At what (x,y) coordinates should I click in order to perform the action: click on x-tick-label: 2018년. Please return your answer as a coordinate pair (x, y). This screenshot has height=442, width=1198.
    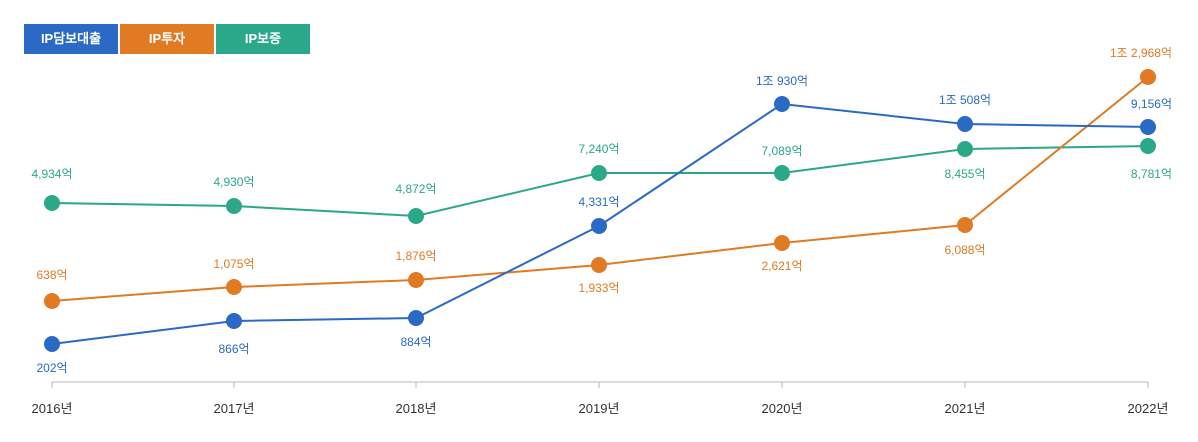
    Looking at the image, I should click on (416, 408).